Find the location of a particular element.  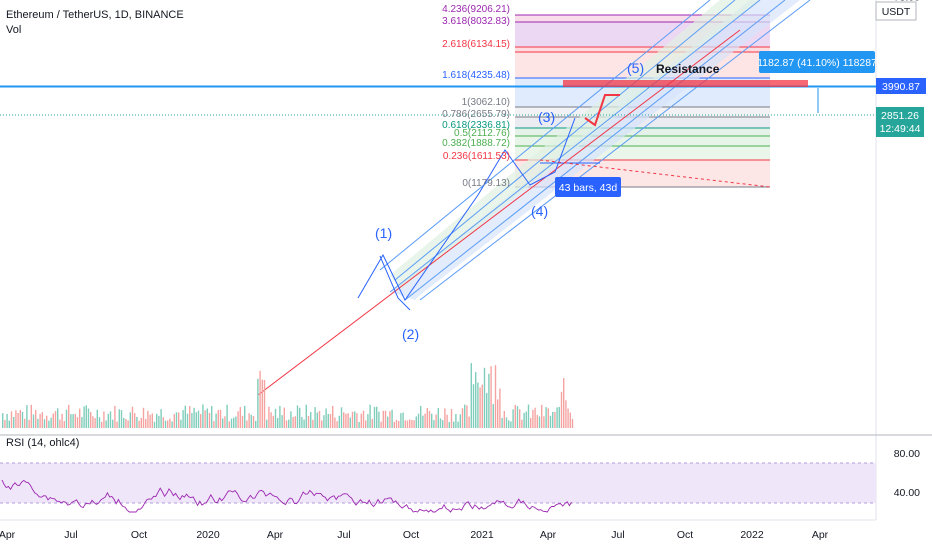

trend-projection-dashed is located at coordinates (655, 173).